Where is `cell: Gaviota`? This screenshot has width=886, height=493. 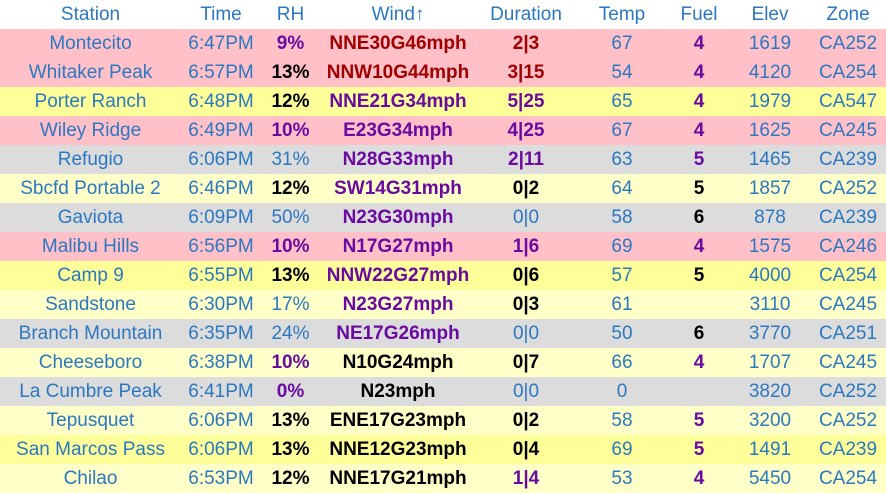 cell: Gaviota is located at coordinates (90, 217).